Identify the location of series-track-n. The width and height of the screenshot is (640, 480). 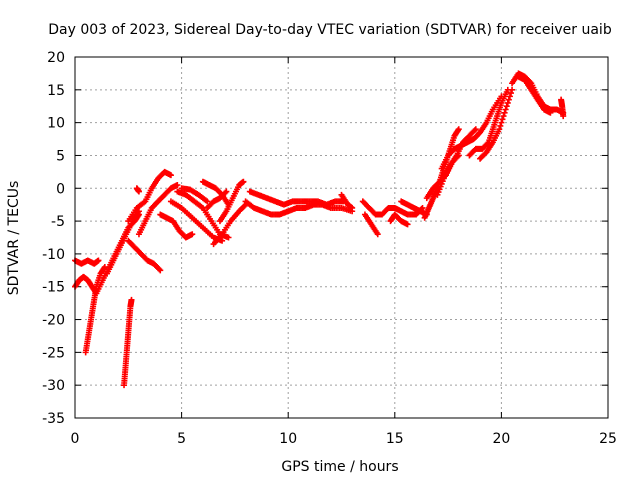
(194, 195).